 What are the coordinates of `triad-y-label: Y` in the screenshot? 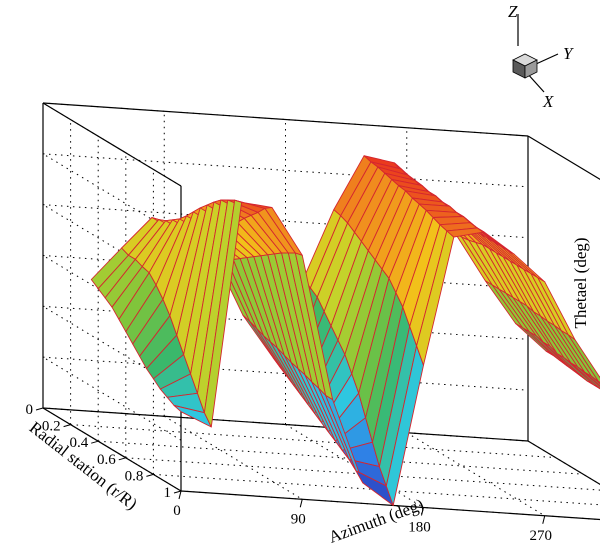 It's located at (568, 53).